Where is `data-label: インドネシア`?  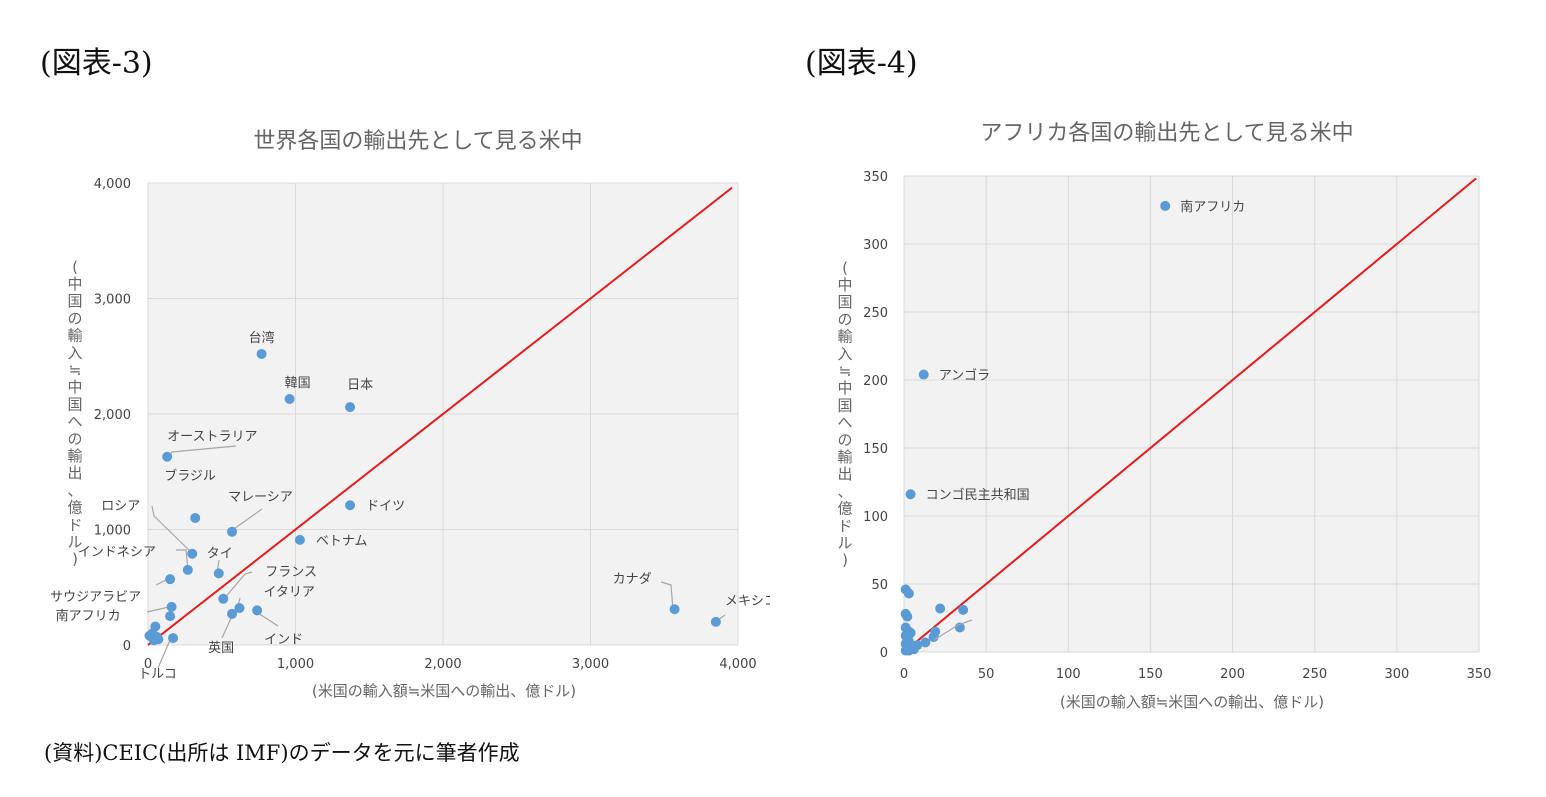 data-label: インドネシア is located at coordinates (117, 552).